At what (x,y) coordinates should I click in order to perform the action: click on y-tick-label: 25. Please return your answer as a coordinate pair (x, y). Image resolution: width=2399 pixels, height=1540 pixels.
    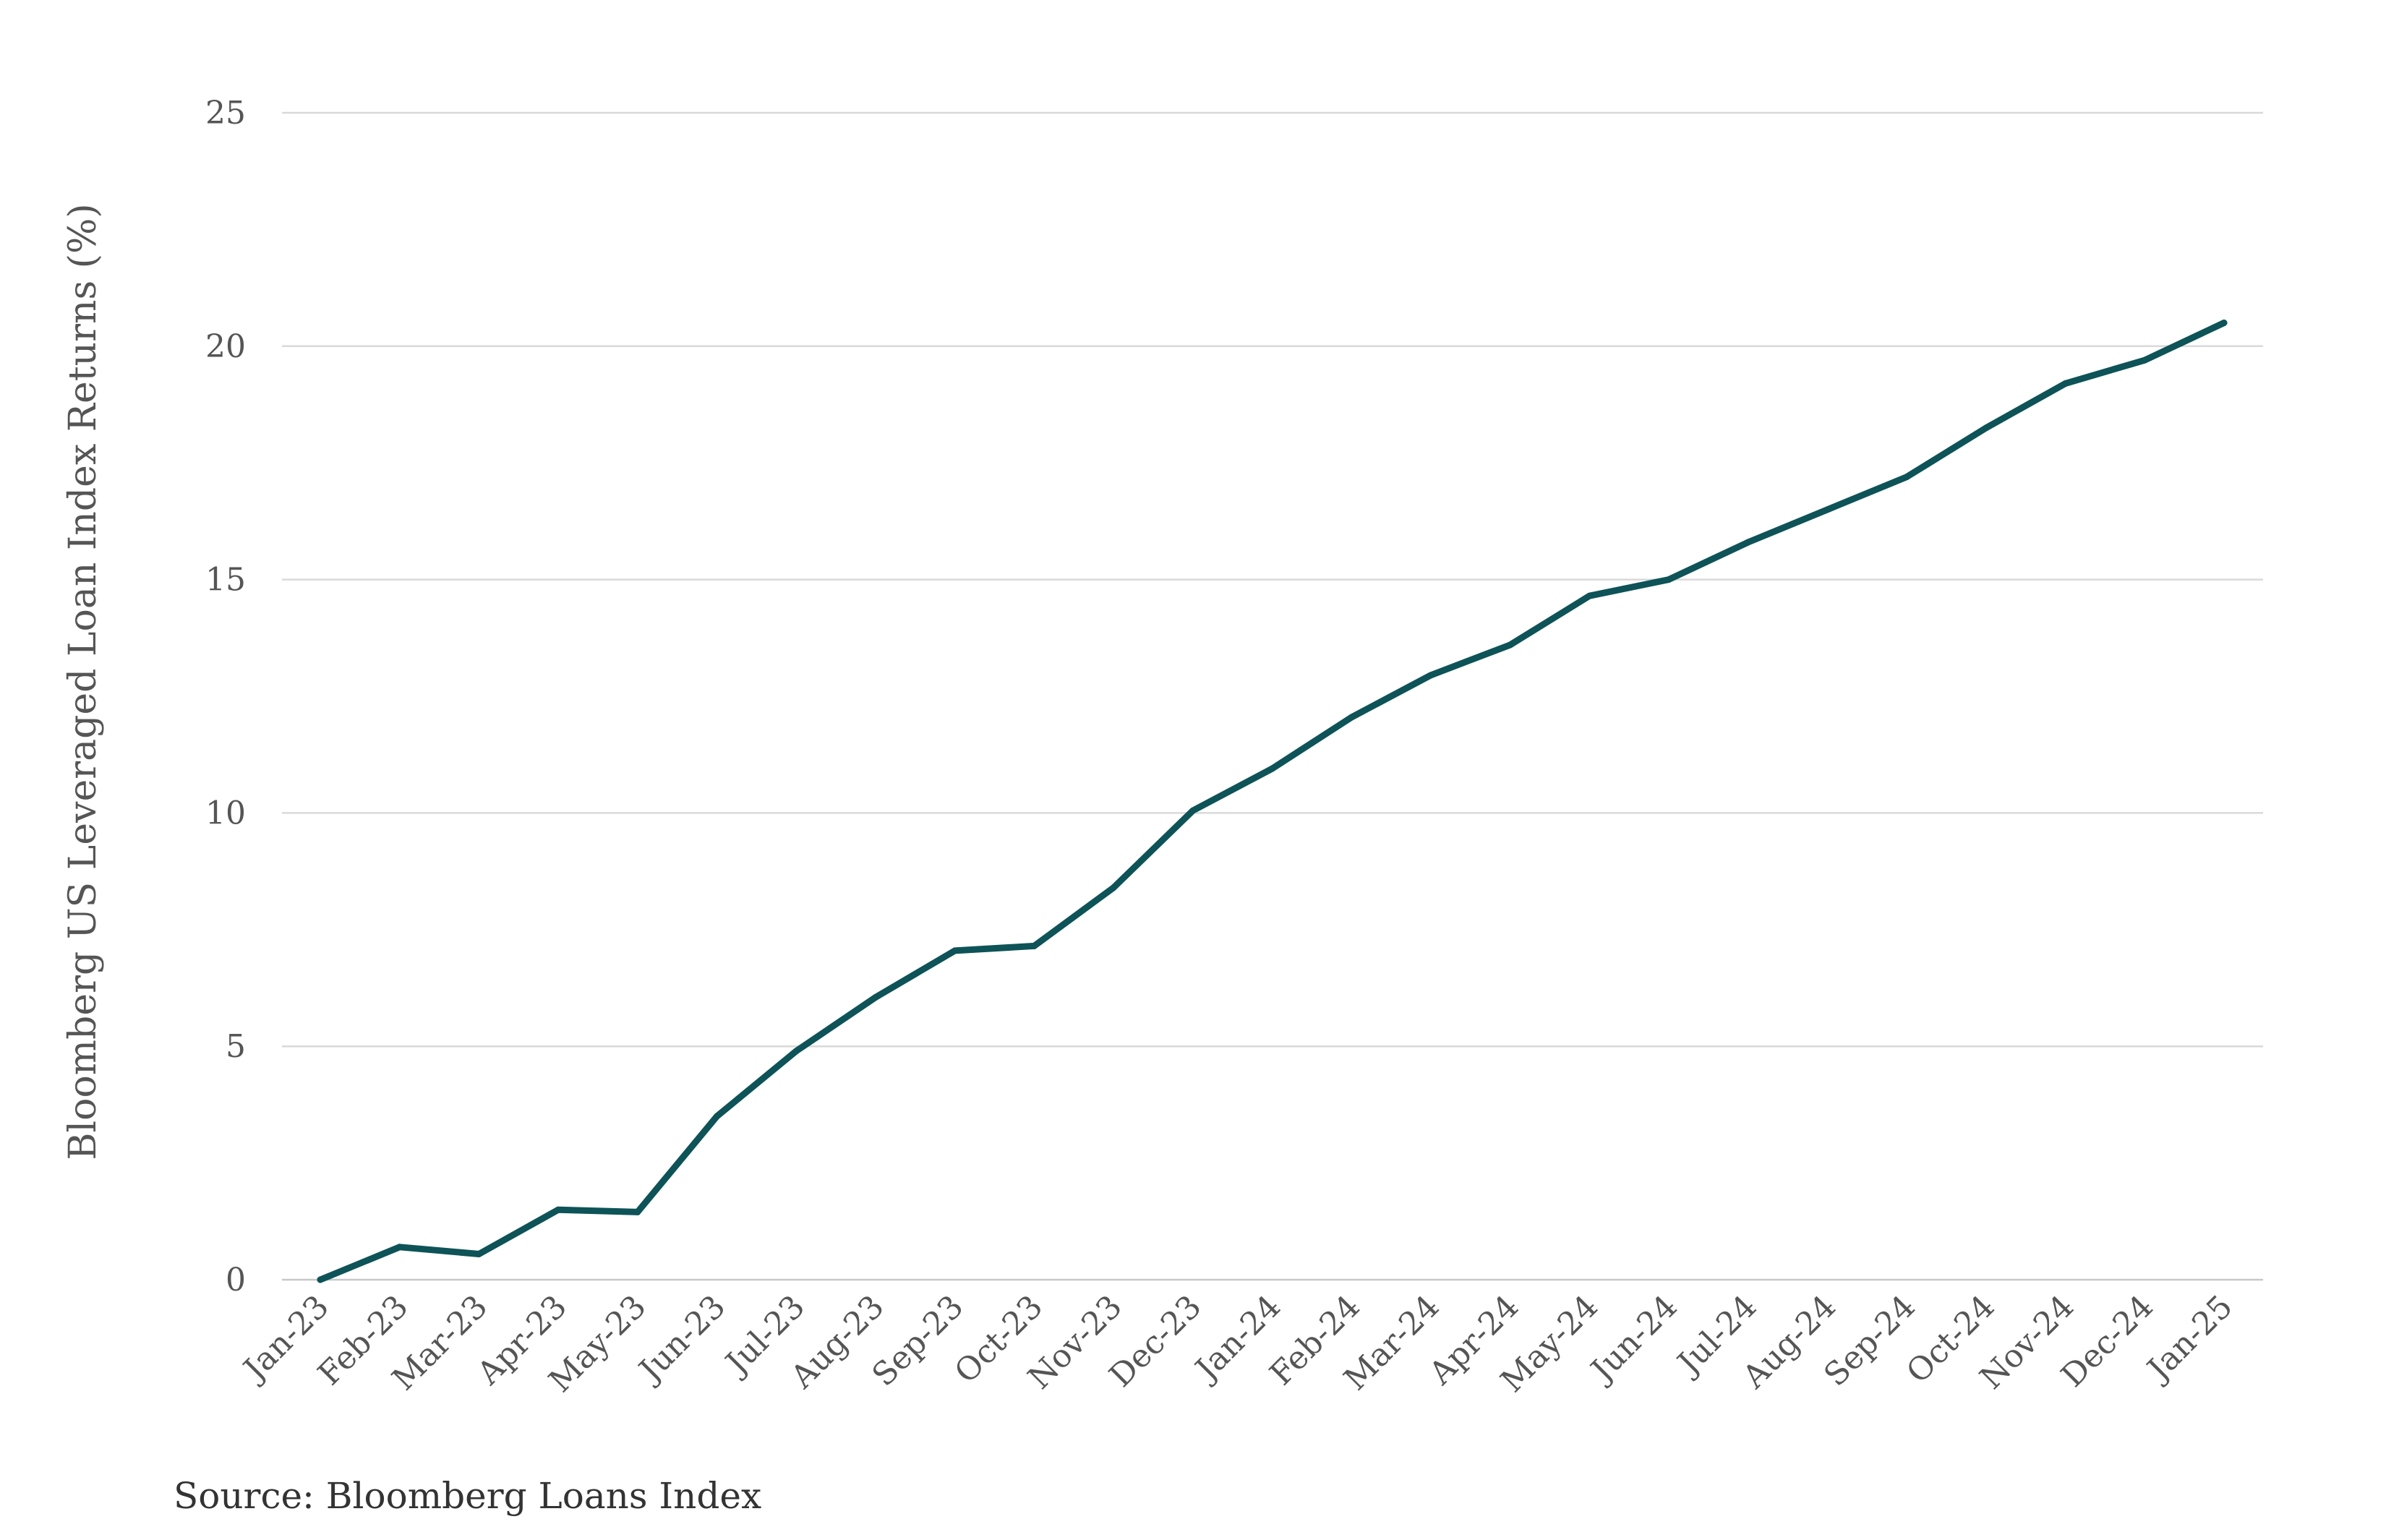
    Looking at the image, I should click on (225, 113).